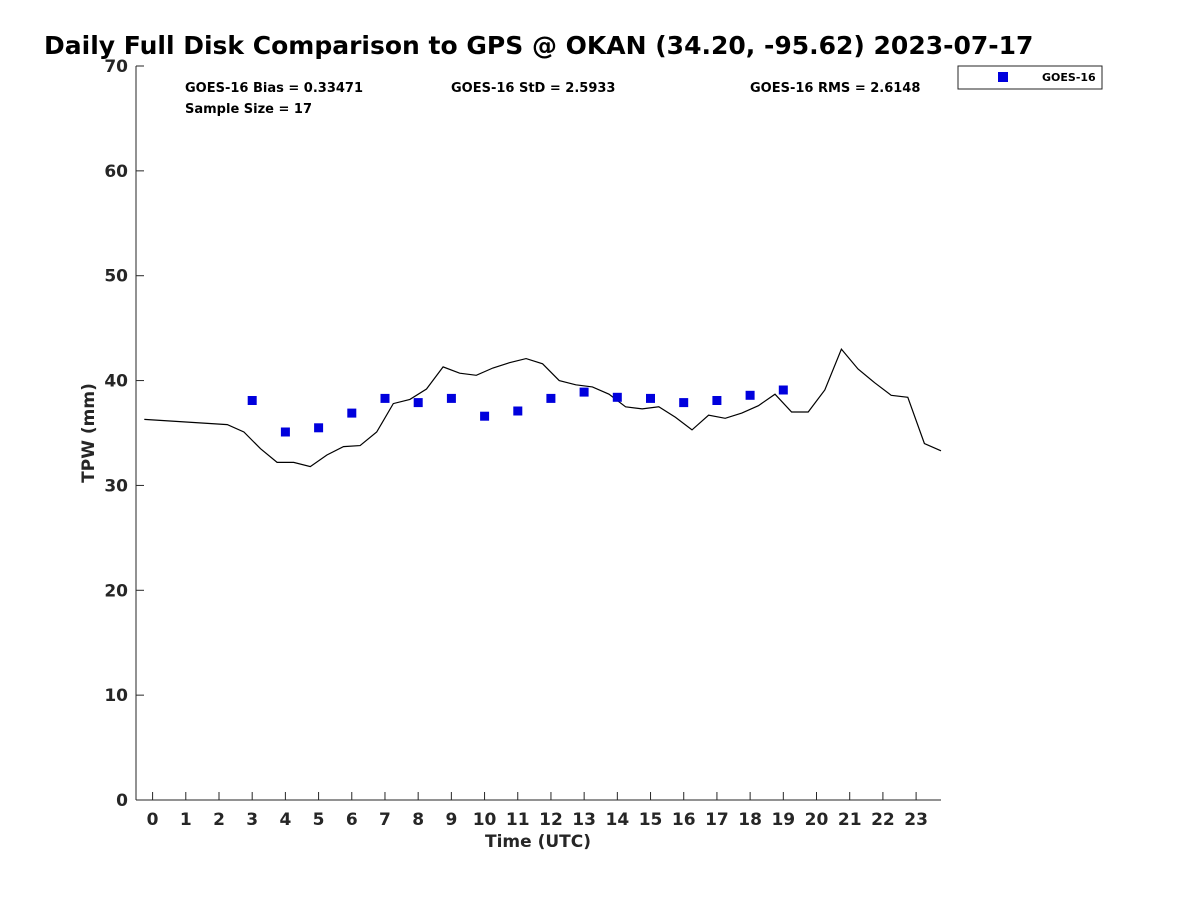 The width and height of the screenshot is (1200, 904). Describe the element at coordinates (551, 820) in the screenshot. I see `x-tick-label: 12` at that location.